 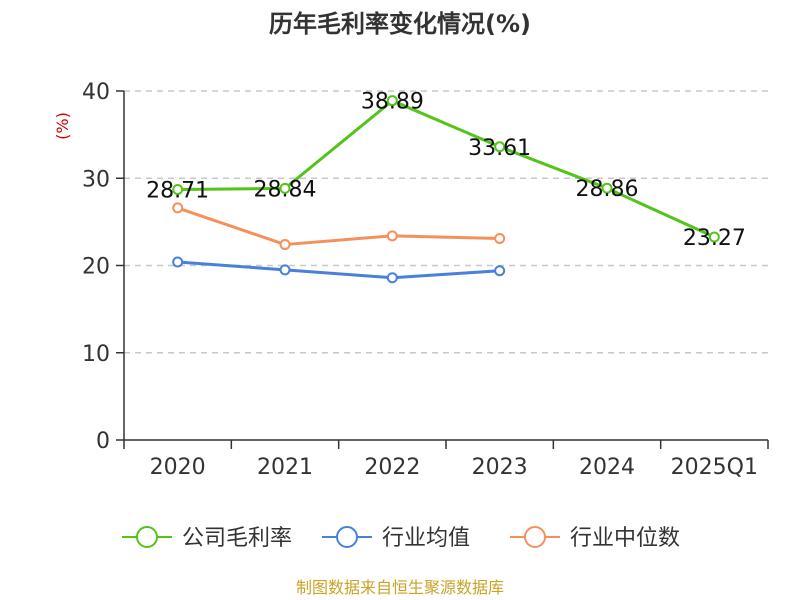 I want to click on data-label: 28.86, so click(x=607, y=189).